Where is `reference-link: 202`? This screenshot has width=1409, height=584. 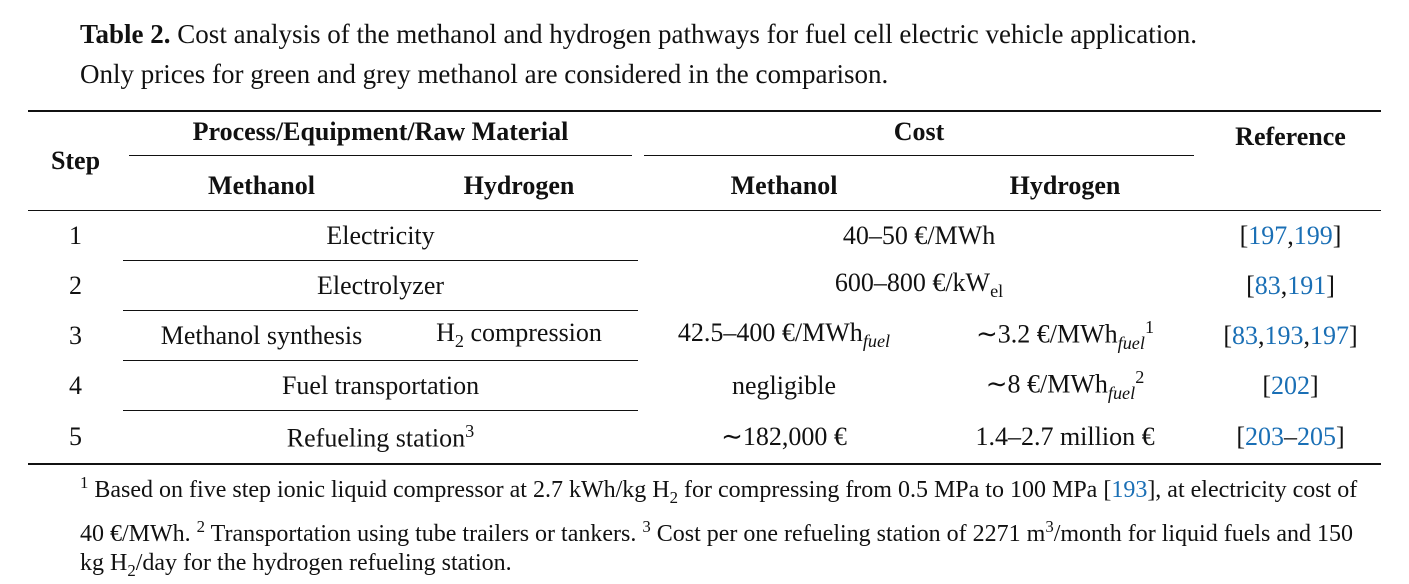 reference-link: 202 is located at coordinates (1291, 385).